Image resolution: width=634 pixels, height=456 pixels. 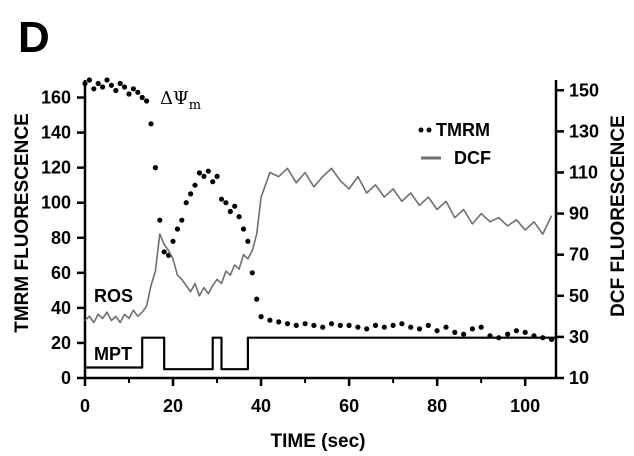 What do you see at coordinates (583, 172) in the screenshot?
I see `y-right-tick-label: 110` at bounding box center [583, 172].